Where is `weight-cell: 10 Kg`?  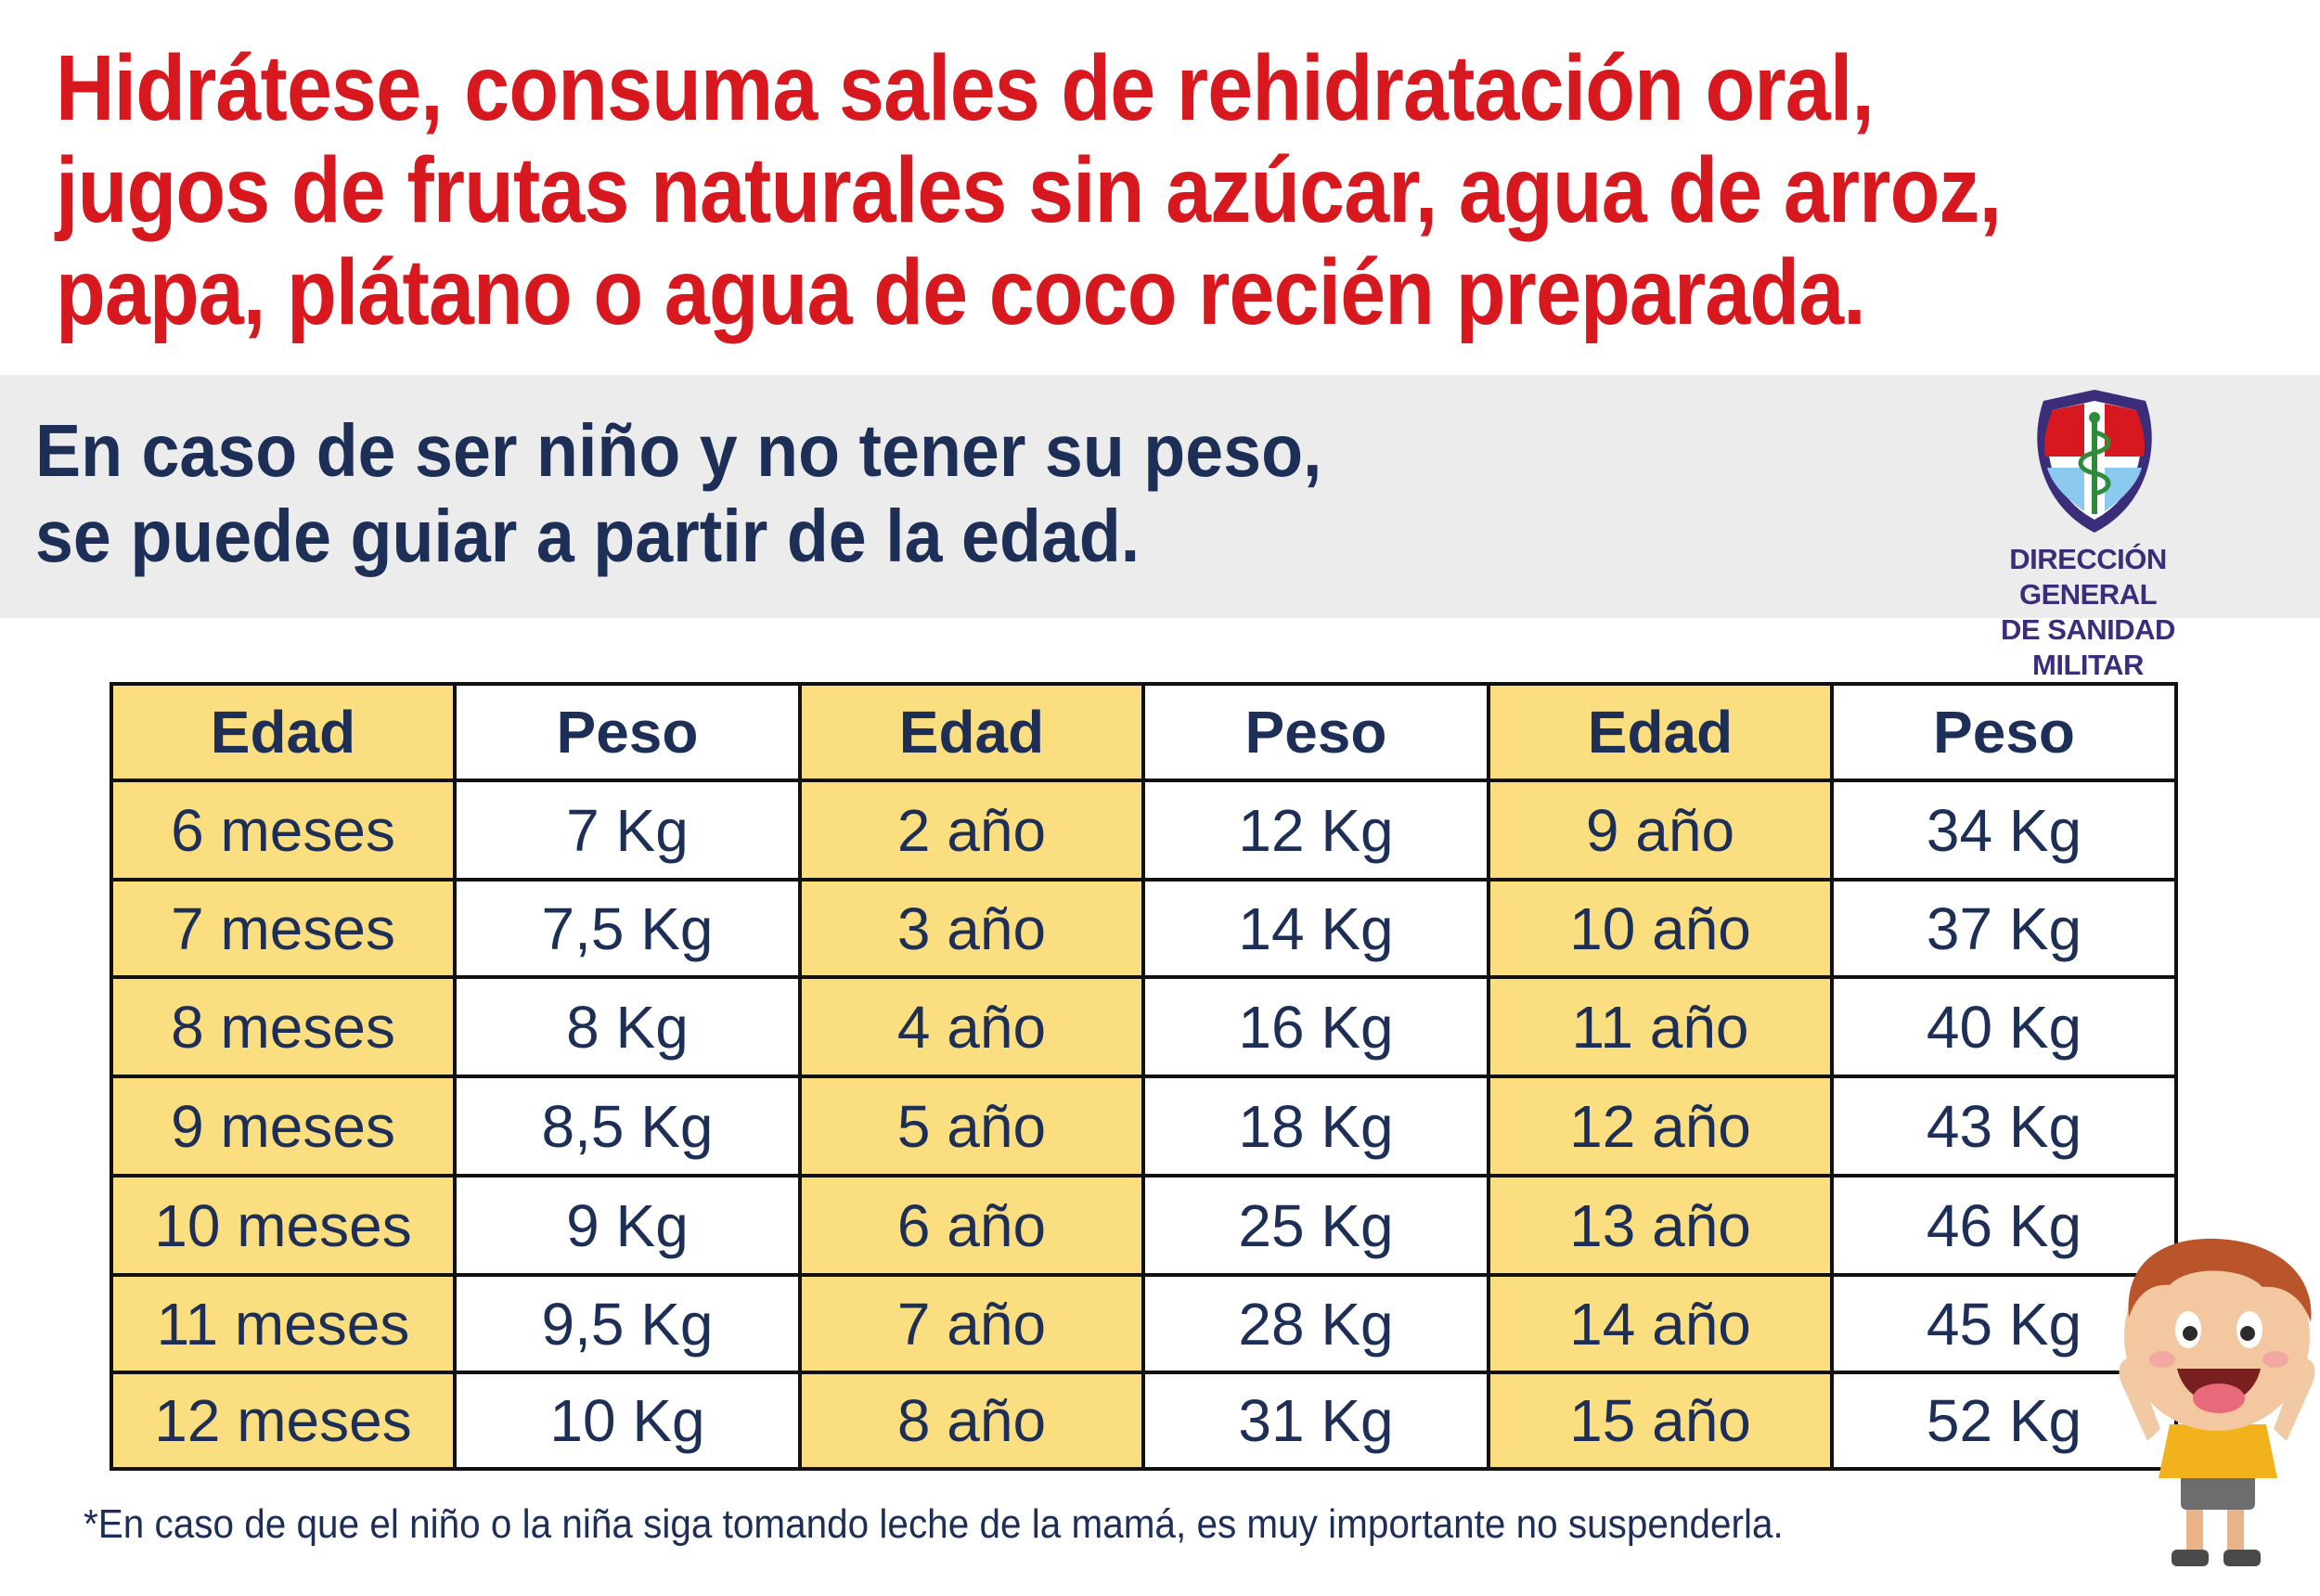 weight-cell: 10 Kg is located at coordinates (628, 1421).